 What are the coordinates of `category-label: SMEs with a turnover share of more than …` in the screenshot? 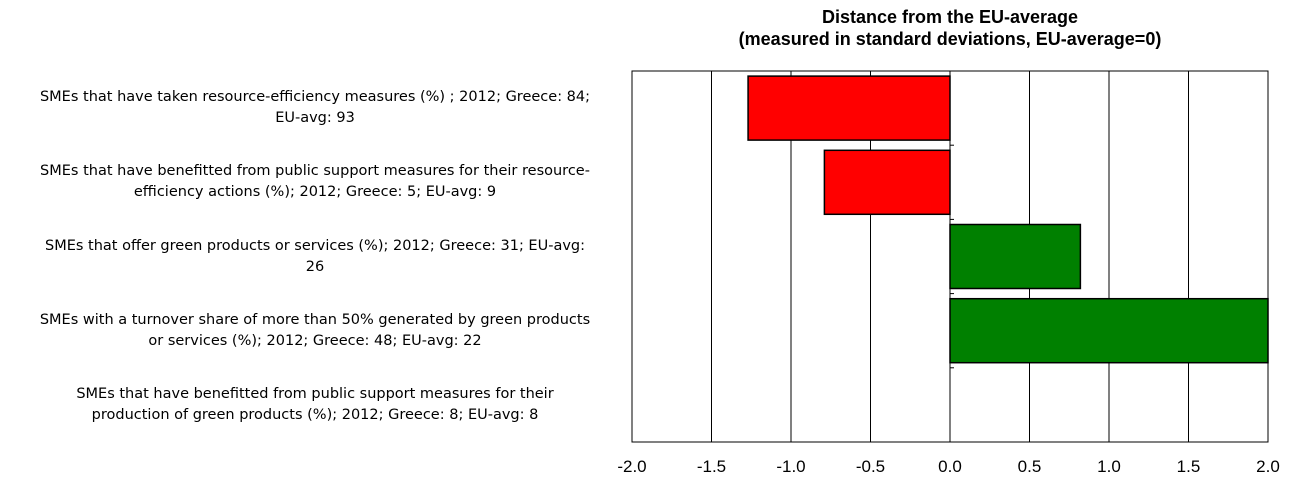 It's located at (315, 331).